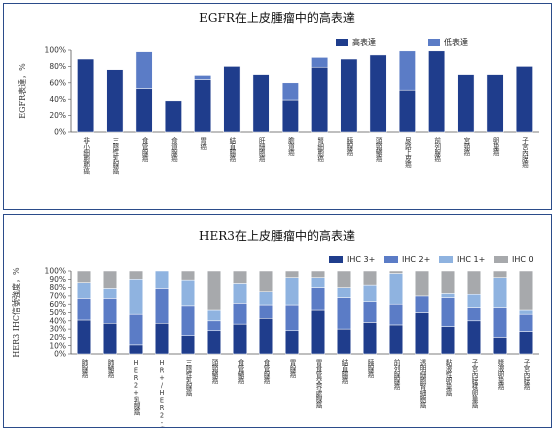 The image size is (554, 431). What do you see at coordinates (266, 371) in the screenshot?
I see `x-category-label: 食管腺癌` at bounding box center [266, 371].